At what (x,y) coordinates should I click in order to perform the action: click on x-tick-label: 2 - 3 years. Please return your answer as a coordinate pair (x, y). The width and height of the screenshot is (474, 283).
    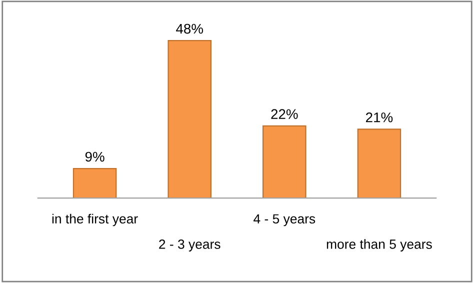
    Looking at the image, I should click on (189, 246).